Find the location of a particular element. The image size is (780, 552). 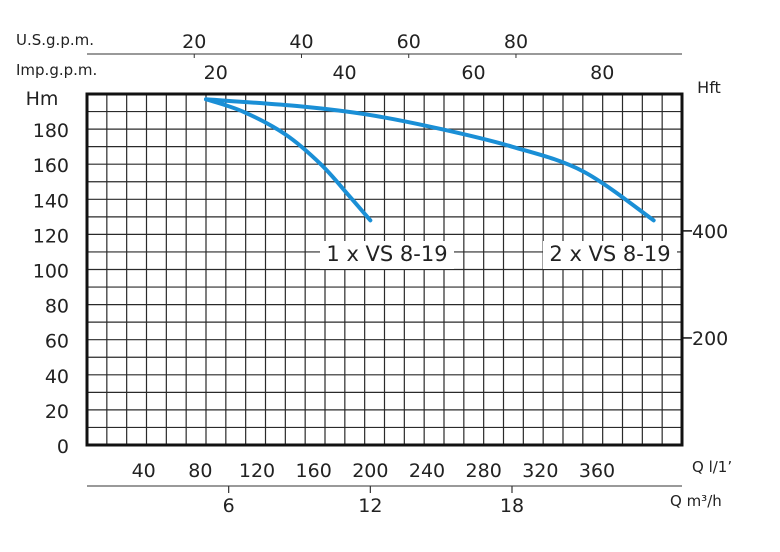

x-tick-label: 200 is located at coordinates (370, 471).